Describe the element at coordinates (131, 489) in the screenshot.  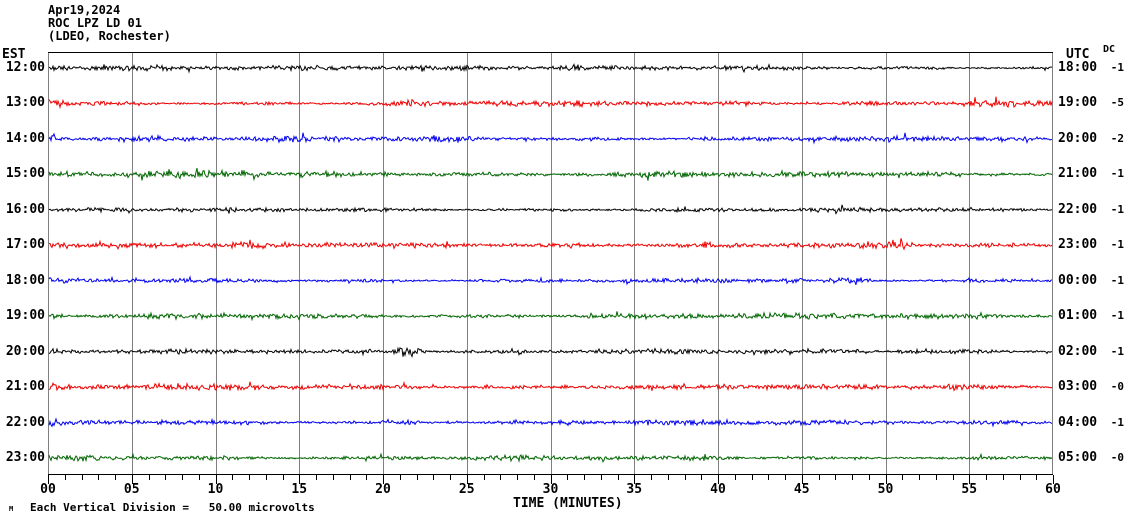
I see `x-tick-label: 05` at that location.